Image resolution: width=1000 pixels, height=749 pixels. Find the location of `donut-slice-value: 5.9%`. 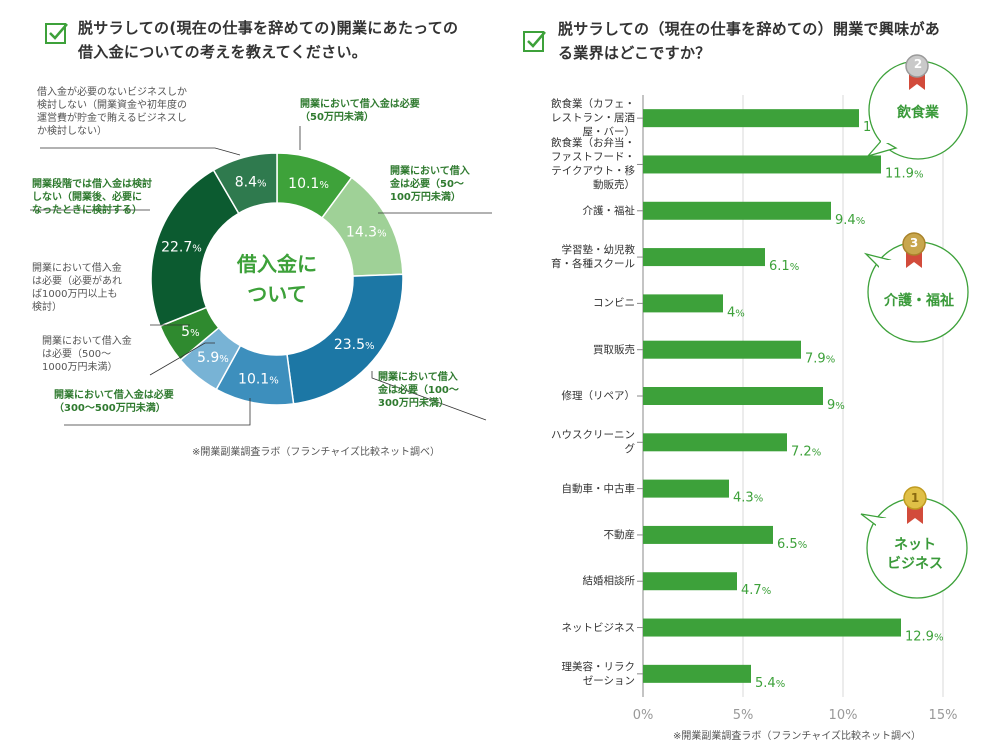

donut-slice-value: 5.9% is located at coordinates (213, 358).